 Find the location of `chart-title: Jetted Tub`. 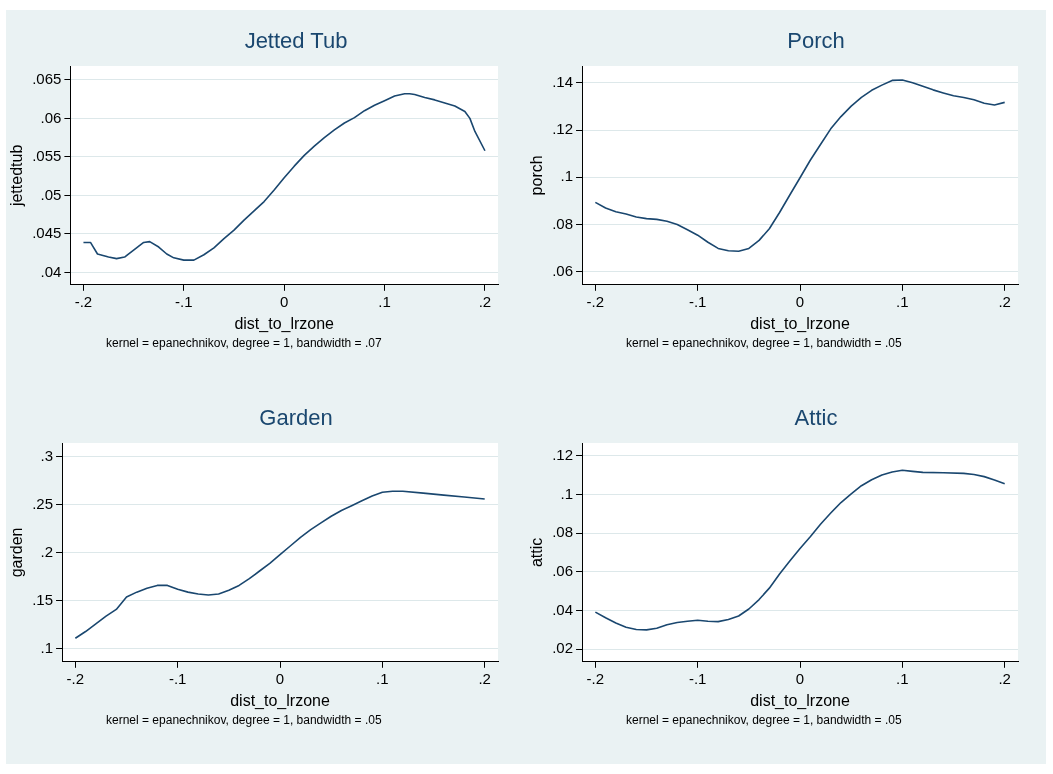

chart-title: Jetted Tub is located at coordinates (296, 41).